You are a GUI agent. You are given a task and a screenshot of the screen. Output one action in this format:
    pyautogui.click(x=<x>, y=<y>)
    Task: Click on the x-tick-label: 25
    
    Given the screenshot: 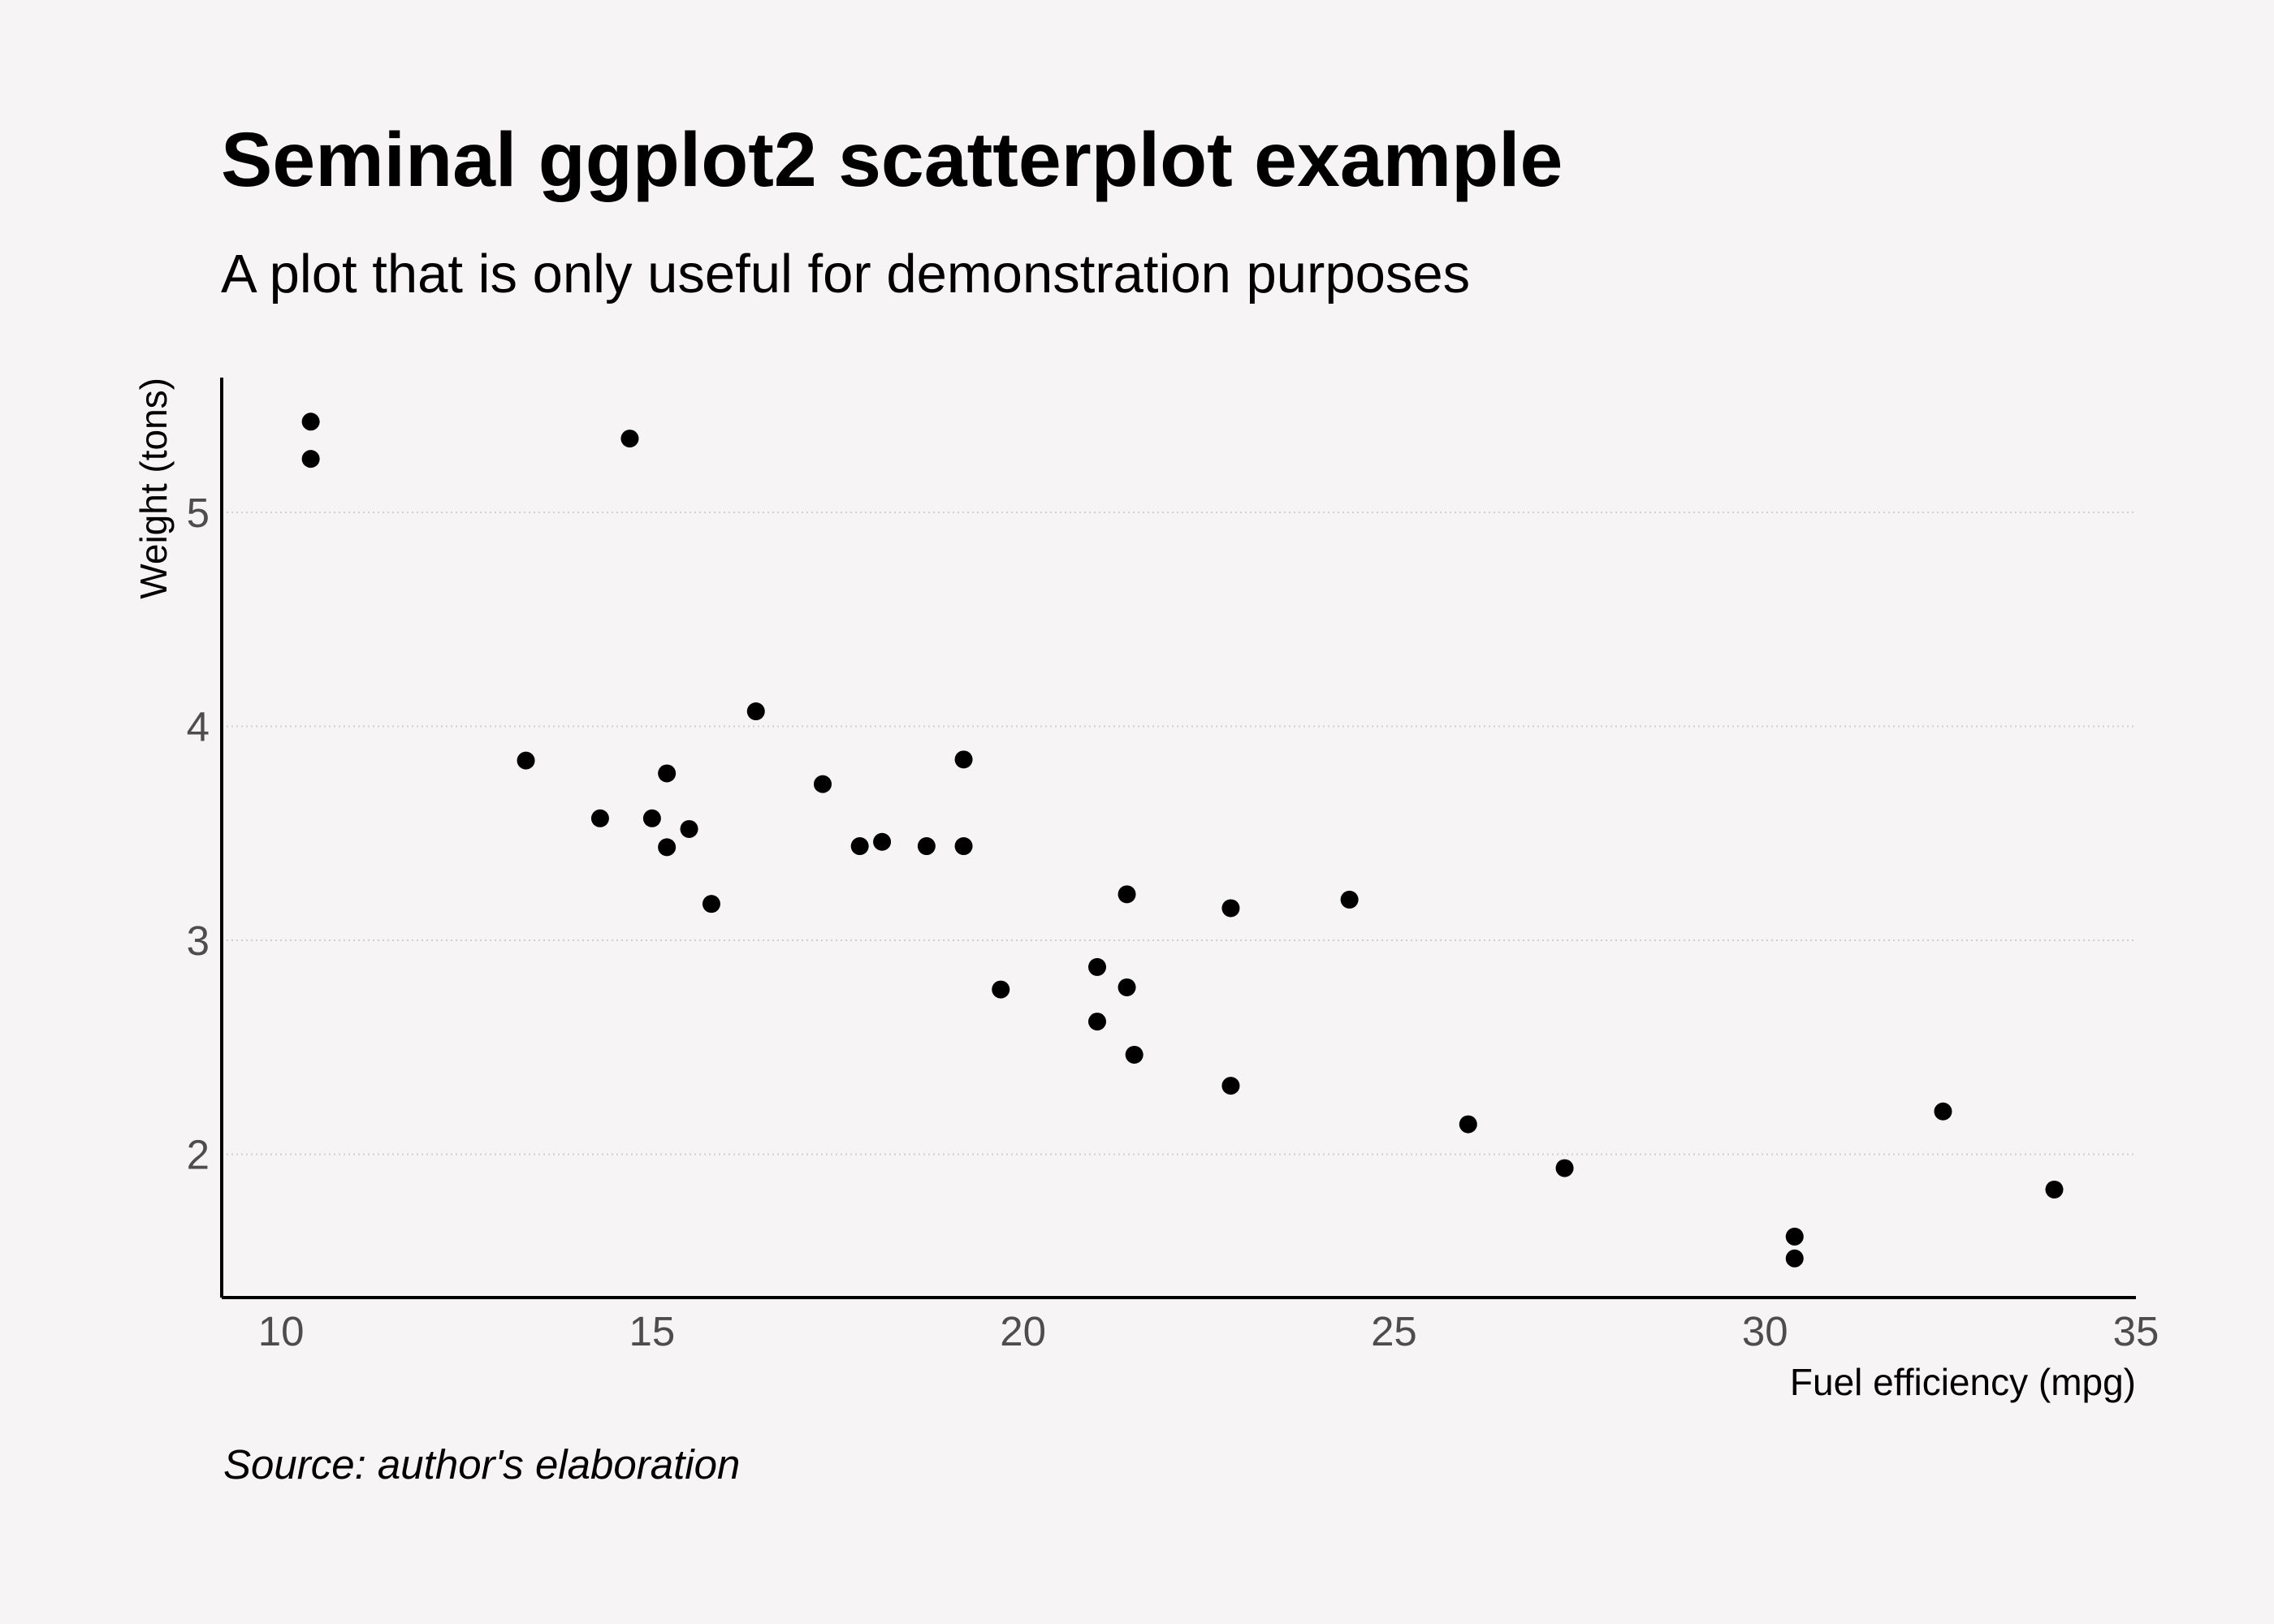 What is the action you would take?
    pyautogui.click(x=1394, y=1331)
    